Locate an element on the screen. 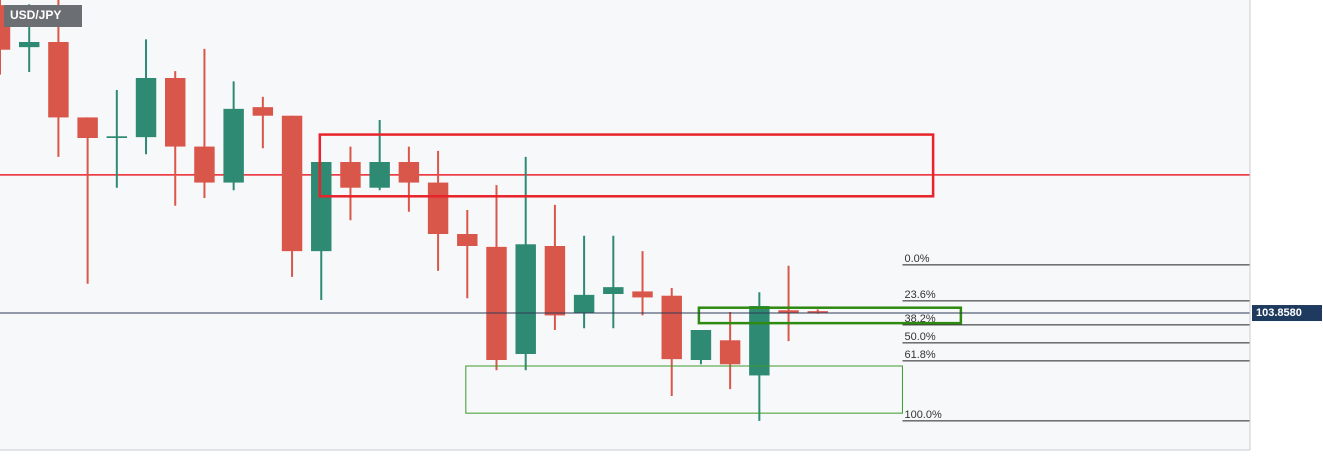 Image resolution: width=1323 pixels, height=473 pixels. fib-label: 23.6% is located at coordinates (919, 295).